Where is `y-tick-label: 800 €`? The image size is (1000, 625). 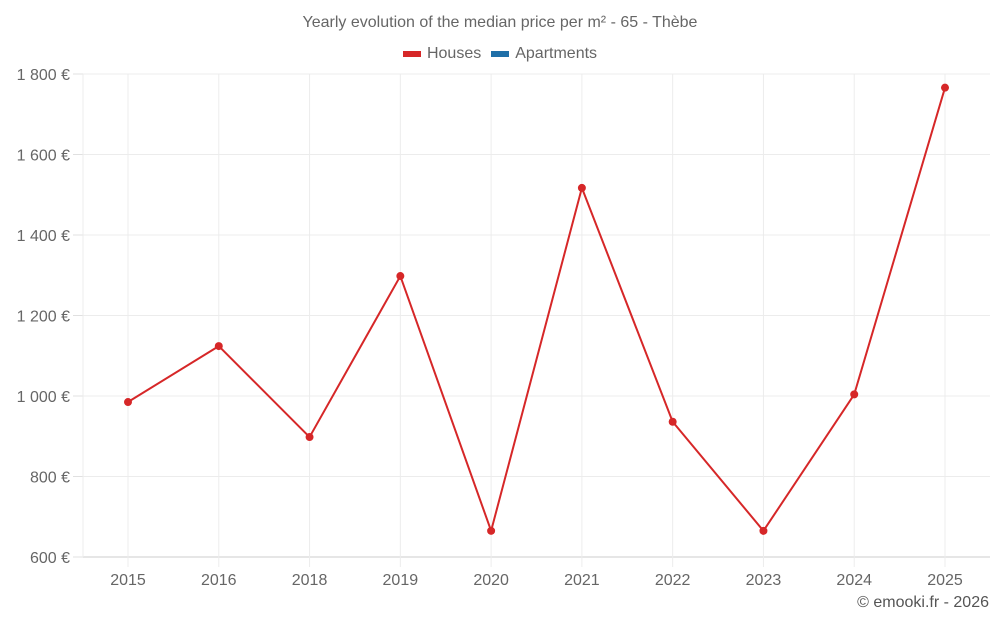
y-tick-label: 800 € is located at coordinates (50, 478).